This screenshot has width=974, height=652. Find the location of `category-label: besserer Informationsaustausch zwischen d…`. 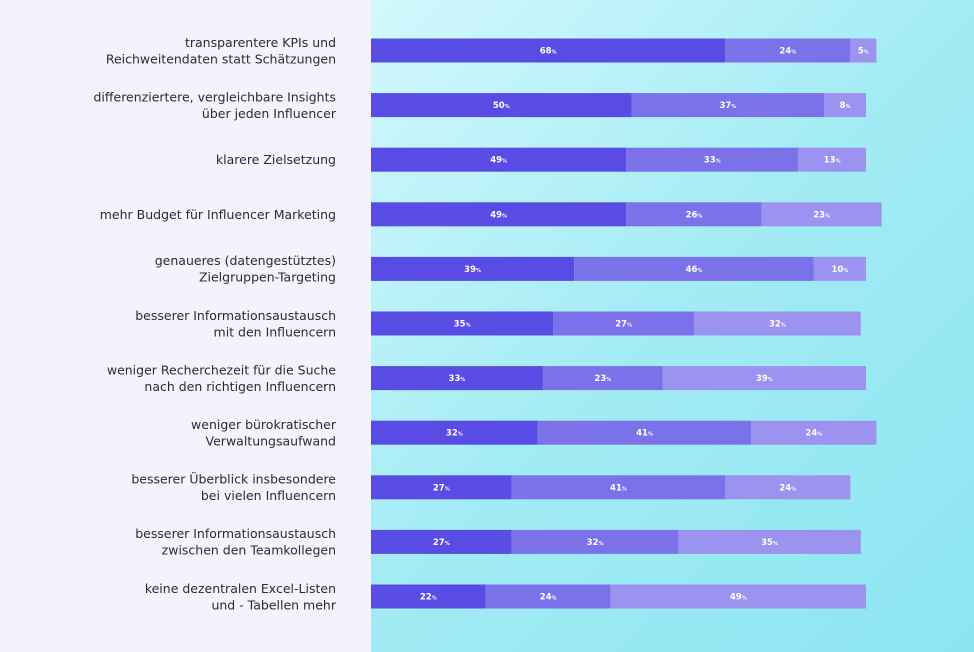

category-label: besserer Informationsaustausch zwischen d… is located at coordinates (235, 542).